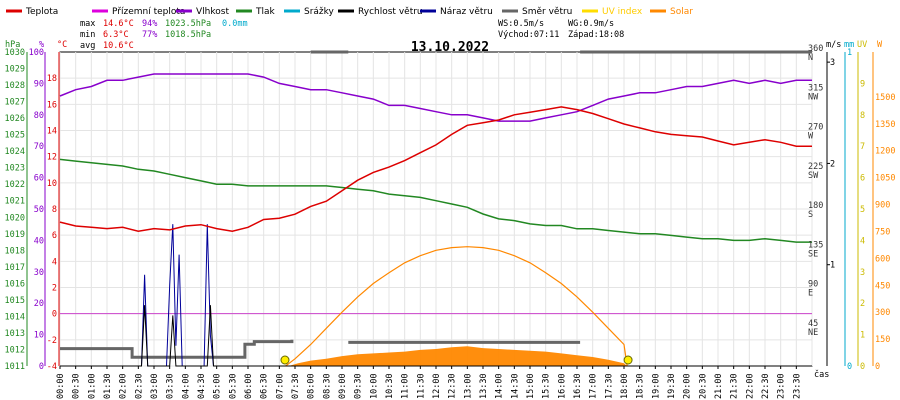  I want to click on legend-label: Přízemní teplota, so click(148, 12).